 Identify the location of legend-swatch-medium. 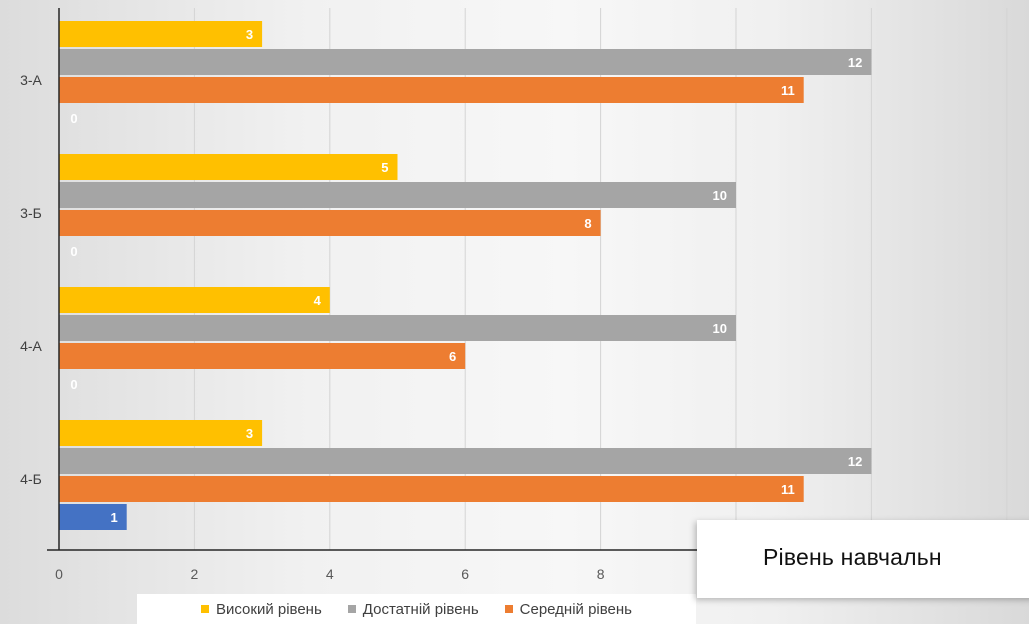
(508, 609).